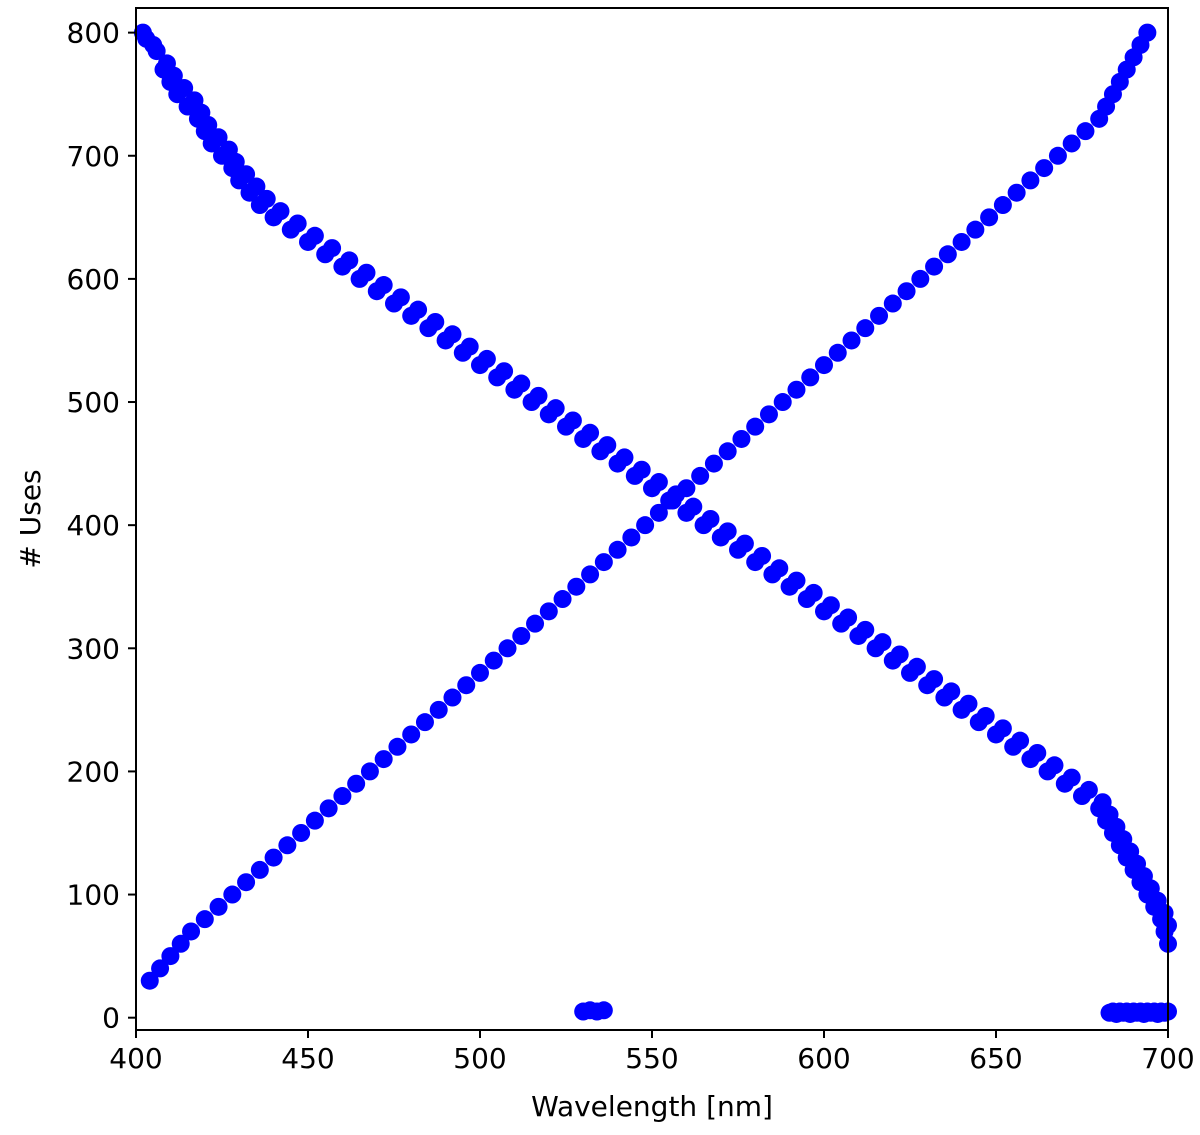 This screenshot has width=1200, height=1135. I want to click on y-tick-label: 700, so click(93, 156).